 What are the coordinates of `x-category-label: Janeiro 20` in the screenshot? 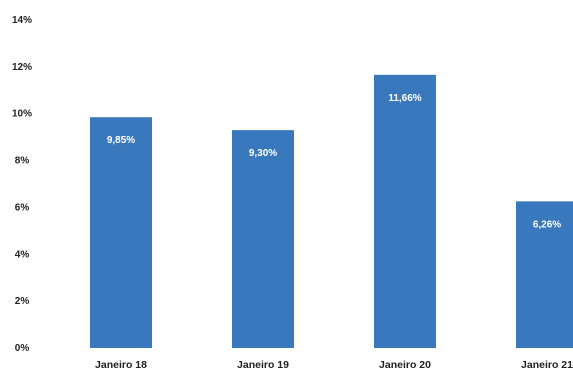 It's located at (405, 365).